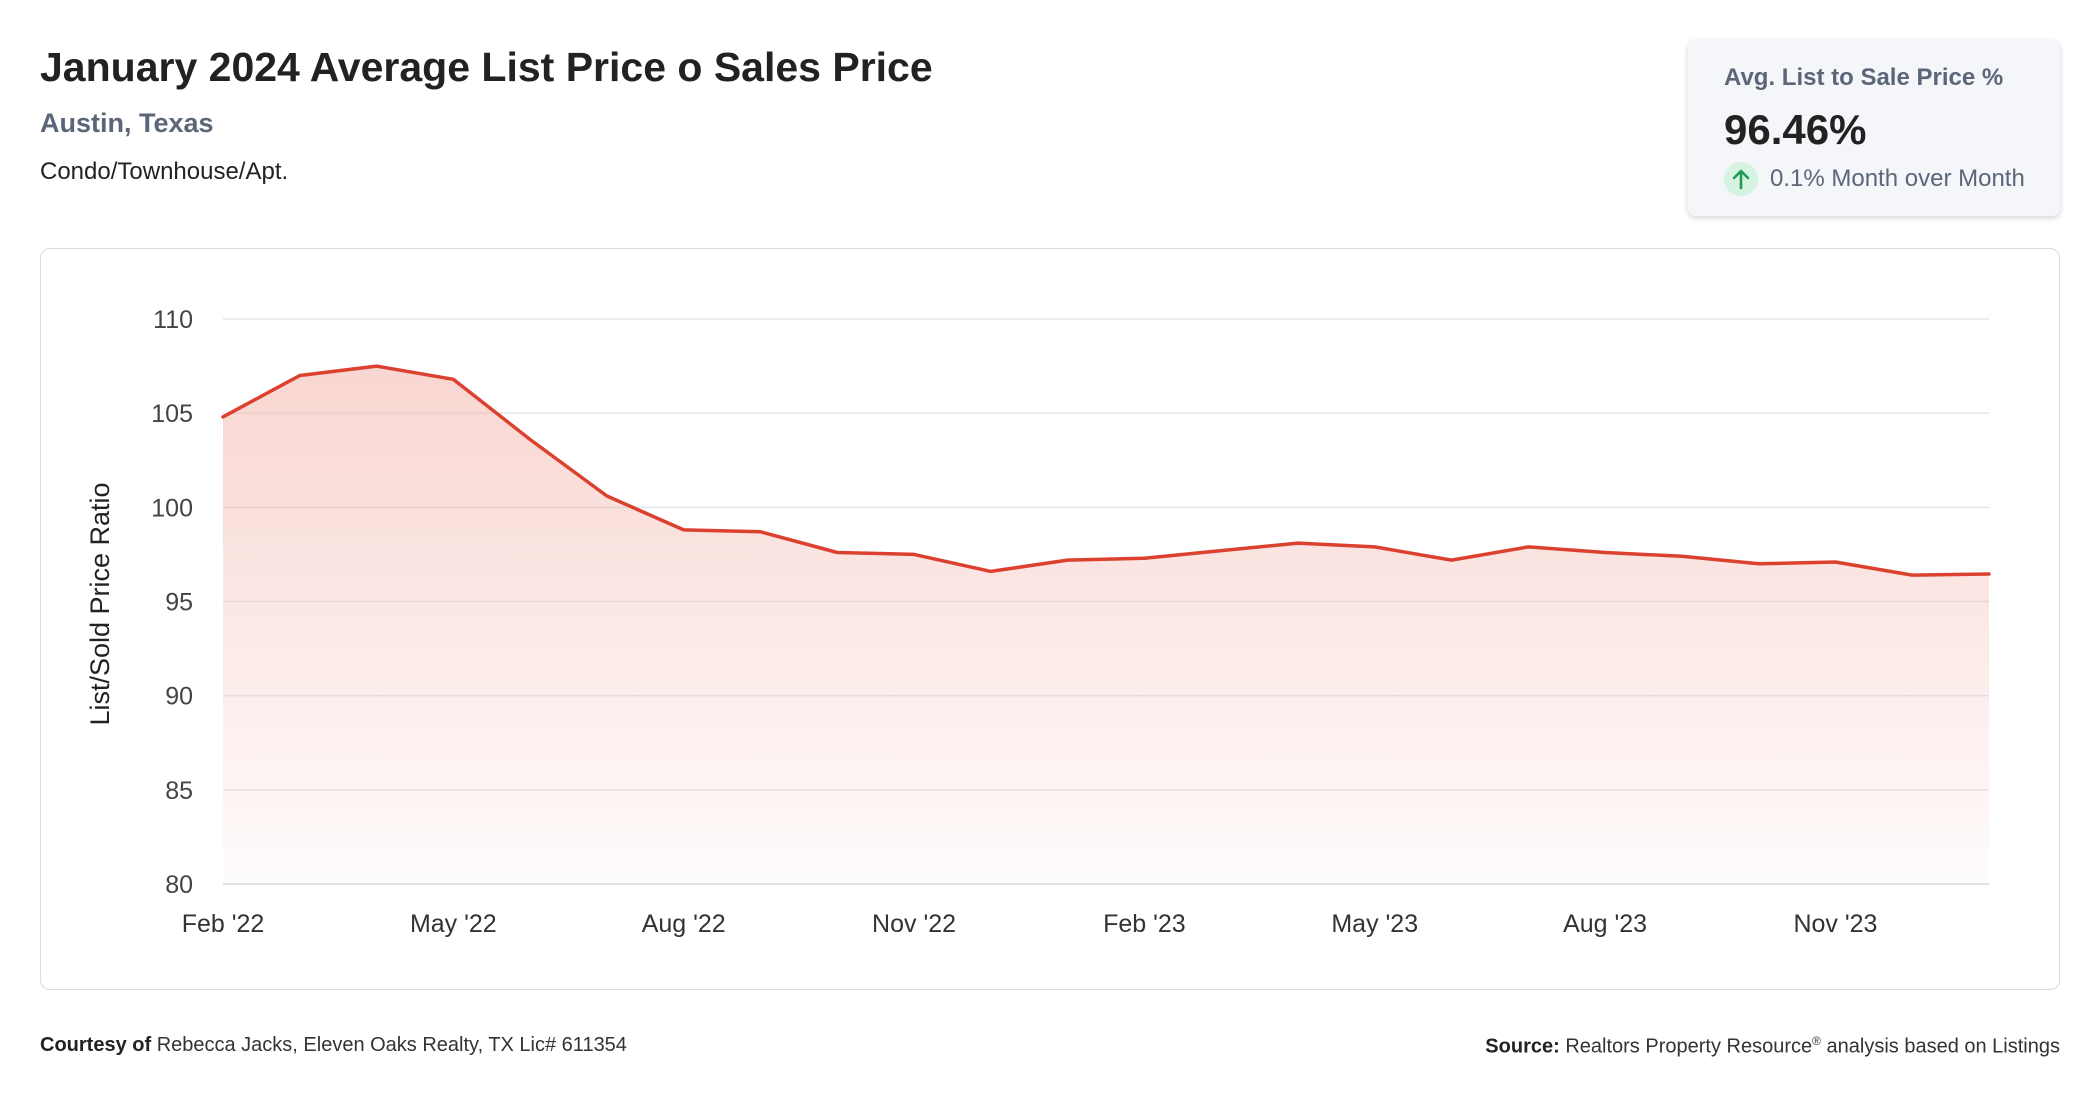 The width and height of the screenshot is (2096, 1100). I want to click on x-tick-label: Feb '23, so click(1144, 924).